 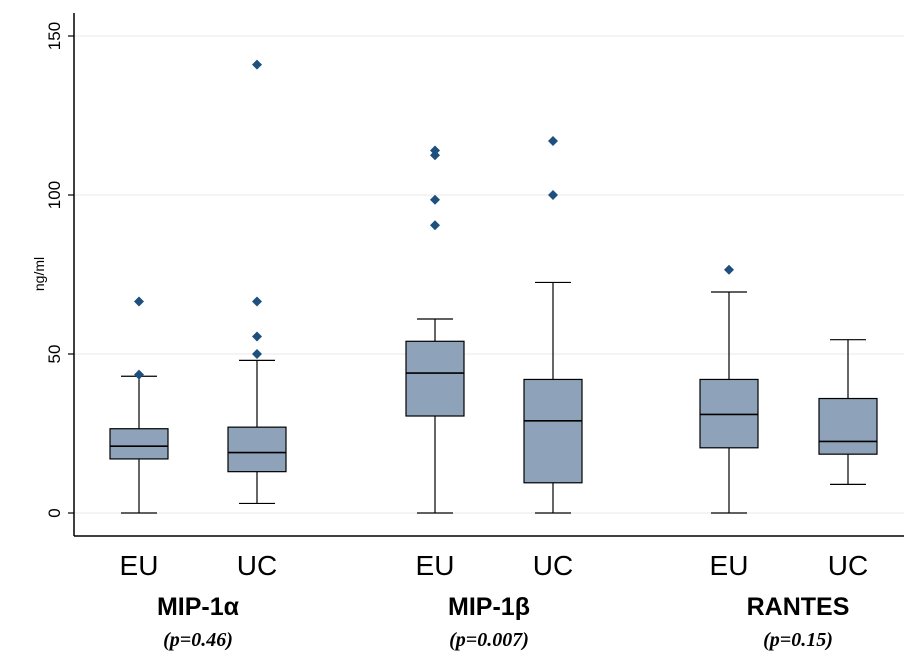 What do you see at coordinates (54, 36) in the screenshot?
I see `y-tick-label: 150` at bounding box center [54, 36].